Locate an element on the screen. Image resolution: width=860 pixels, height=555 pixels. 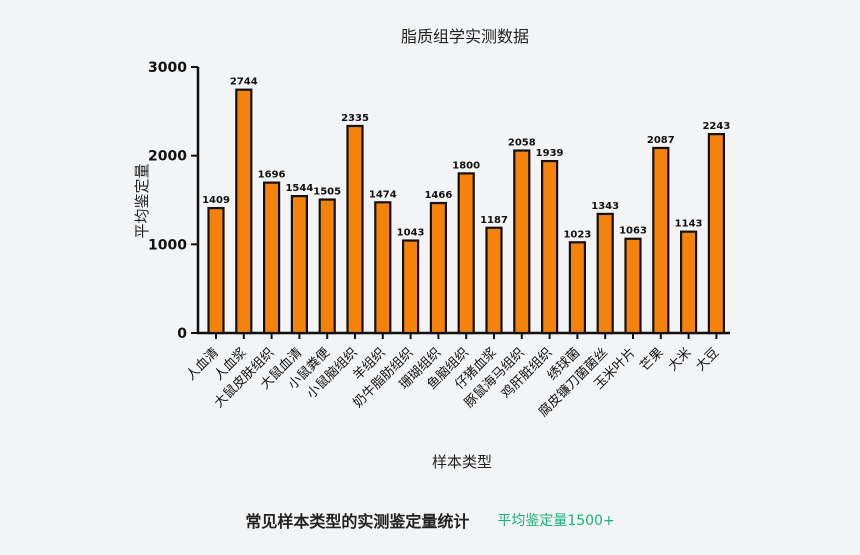
data-label: 1544 is located at coordinates (299, 188).